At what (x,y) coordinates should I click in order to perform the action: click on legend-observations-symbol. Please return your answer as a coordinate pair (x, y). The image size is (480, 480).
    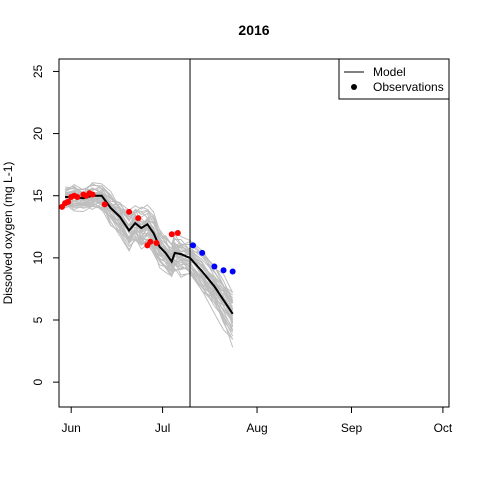
    Looking at the image, I should click on (354, 87).